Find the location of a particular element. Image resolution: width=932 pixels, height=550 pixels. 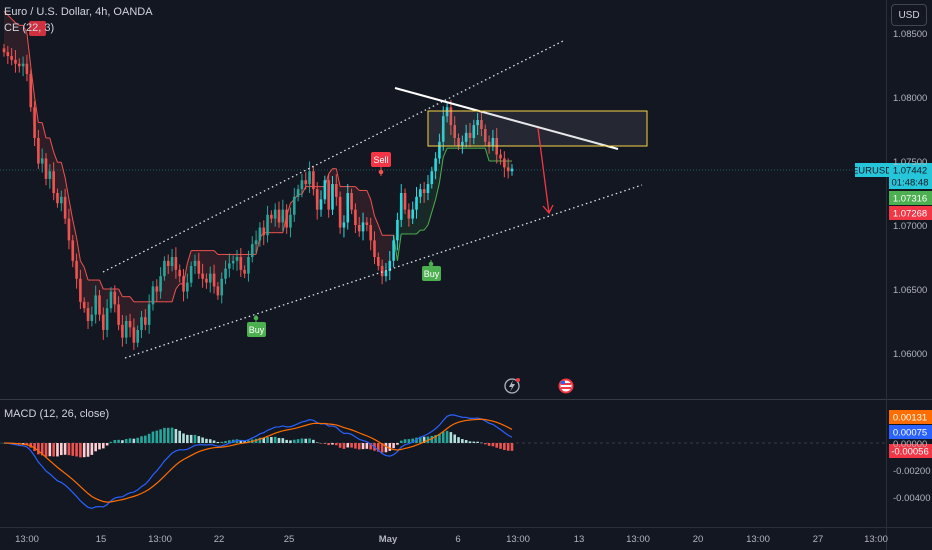

time-tick-label: 20 is located at coordinates (698, 539).